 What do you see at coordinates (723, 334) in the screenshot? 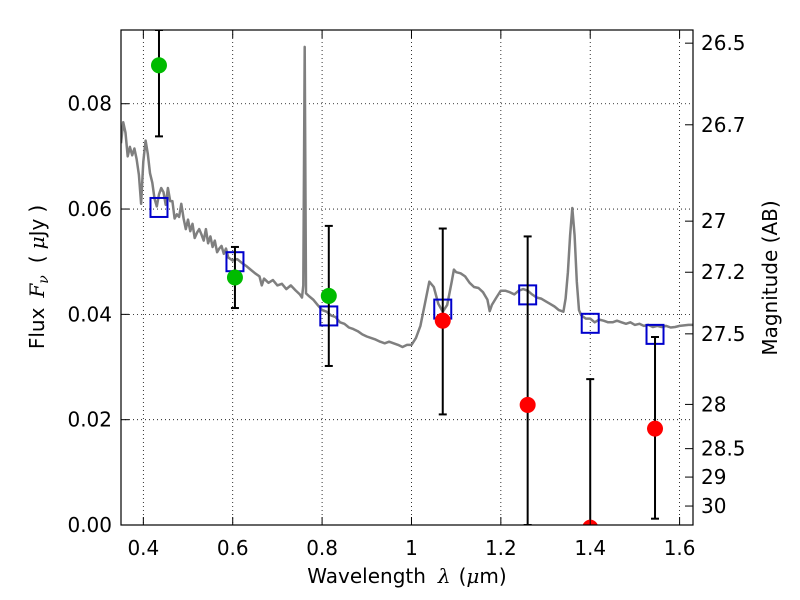
I see `y2-tick-label: 27.5` at bounding box center [723, 334].